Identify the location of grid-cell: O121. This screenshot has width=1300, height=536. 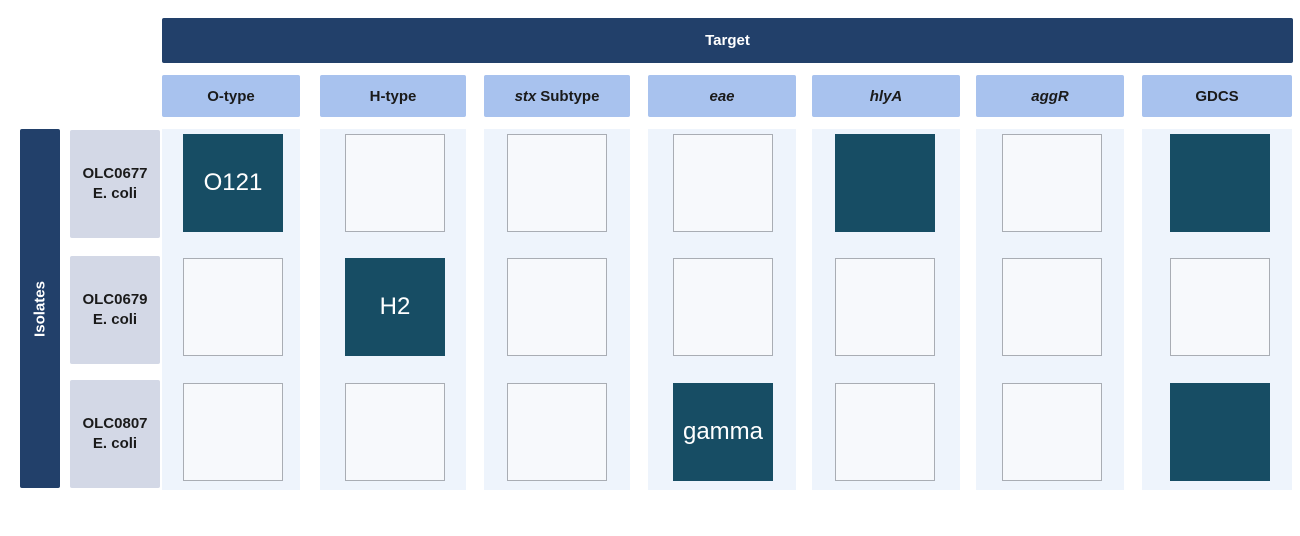
(233, 183).